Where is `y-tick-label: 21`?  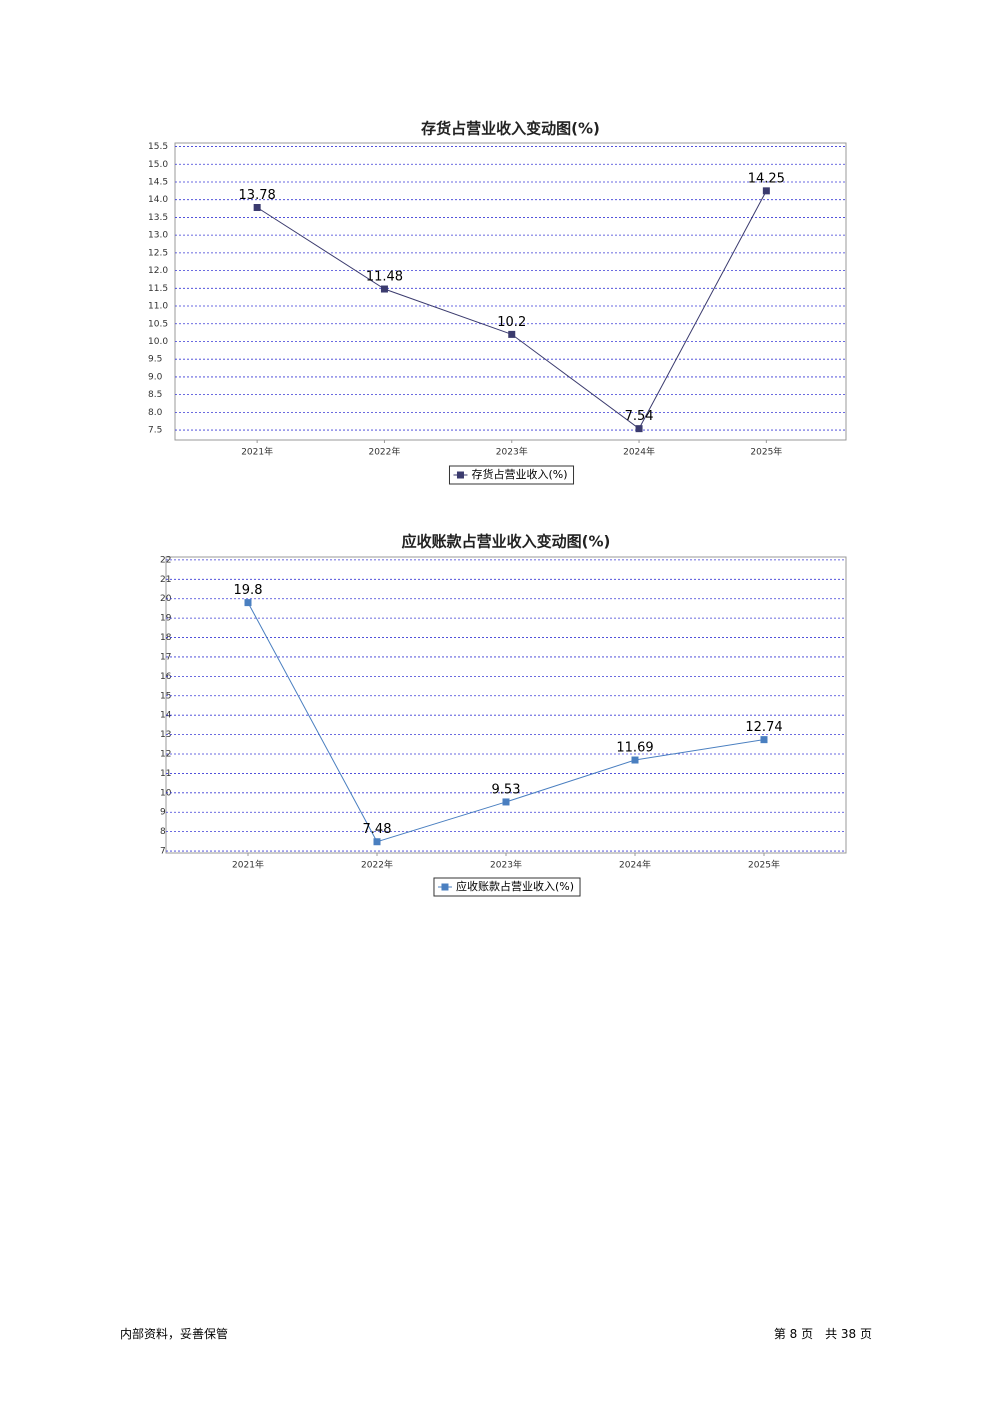 y-tick-label: 21 is located at coordinates (165, 580).